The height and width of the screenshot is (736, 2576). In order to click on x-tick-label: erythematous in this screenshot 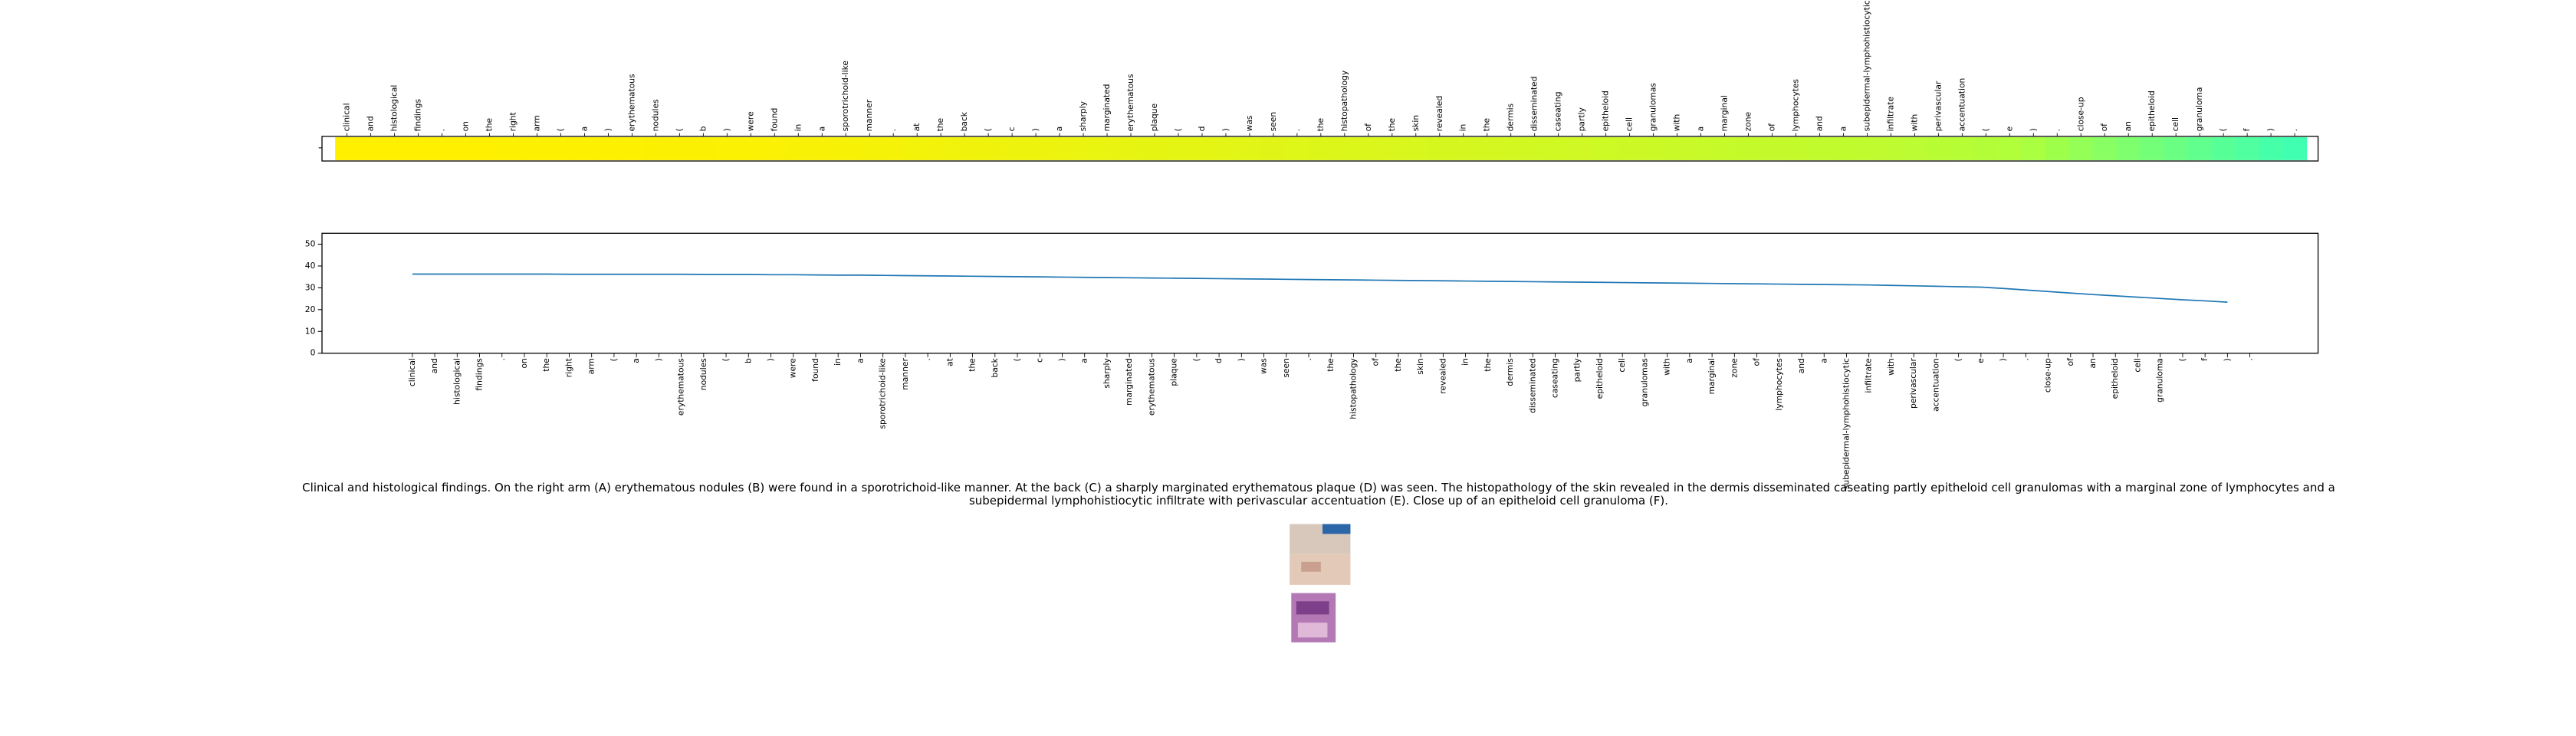, I will do `click(681, 387)`.